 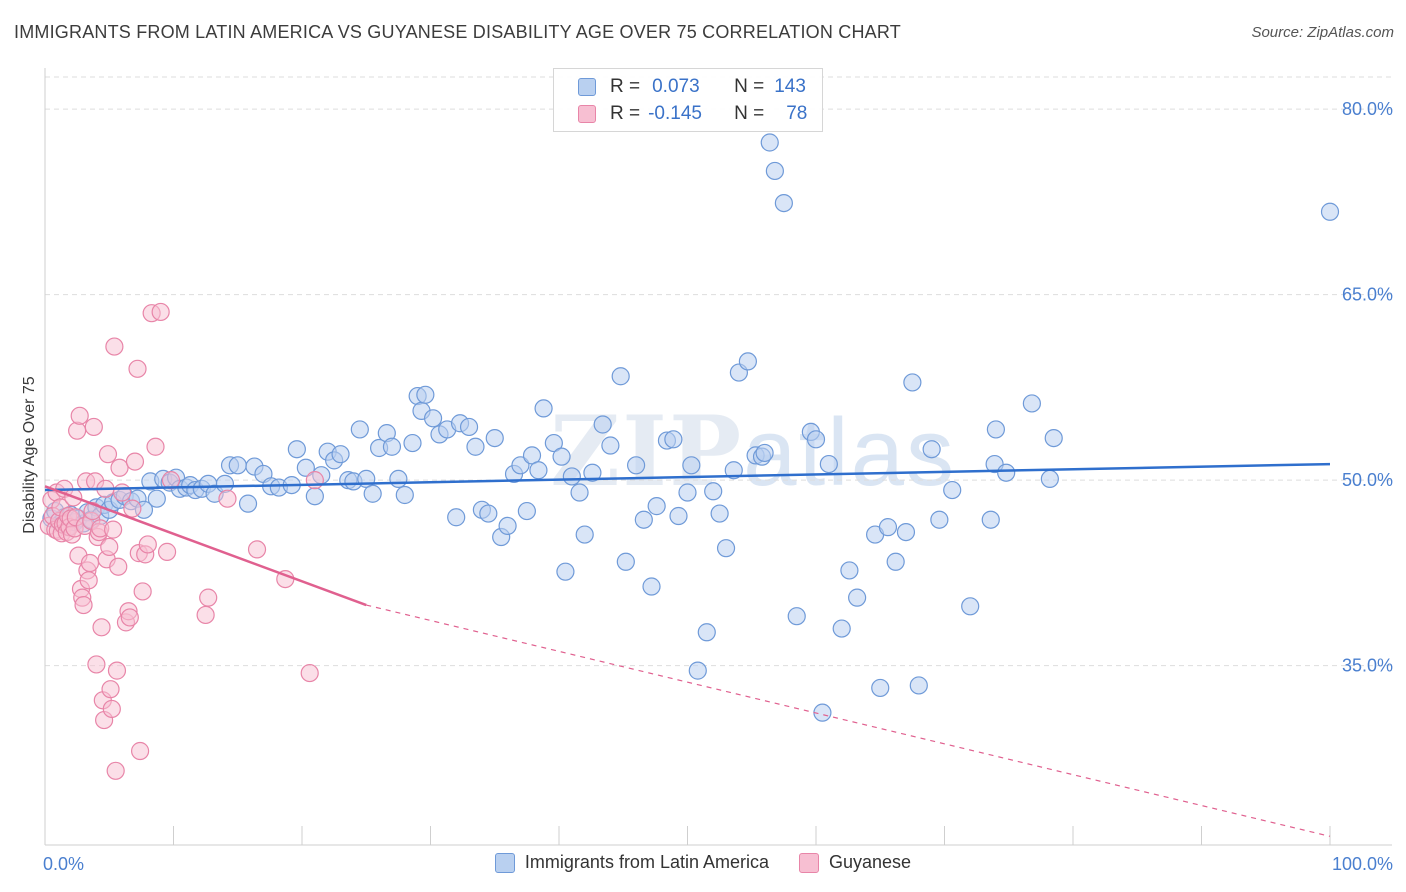 I want to click on legend-swatch-blue, so click(x=587, y=87).